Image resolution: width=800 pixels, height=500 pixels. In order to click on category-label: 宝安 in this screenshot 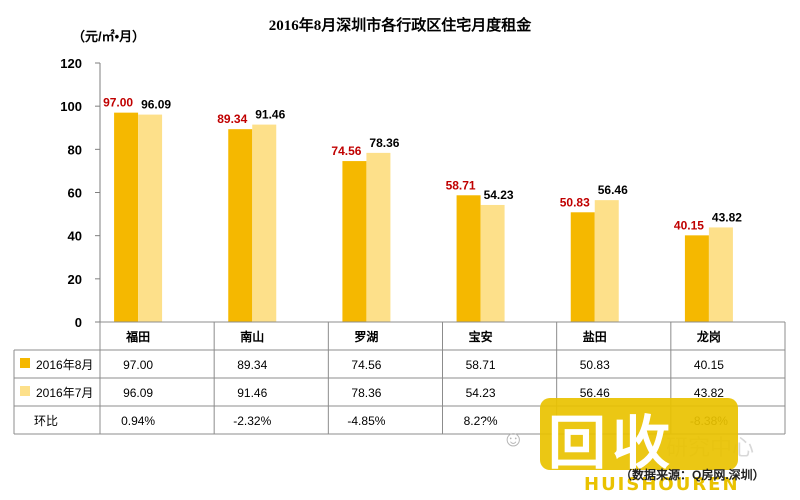, I will do `click(481, 336)`.